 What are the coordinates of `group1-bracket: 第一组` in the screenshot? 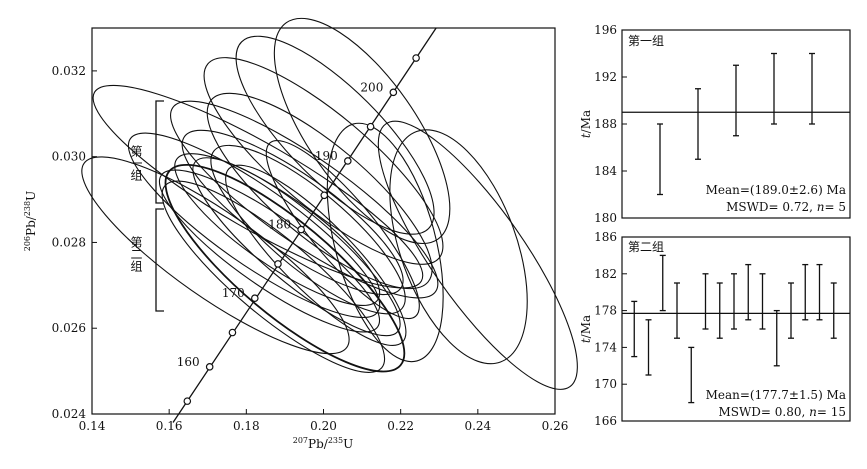 It's located at (146, 152).